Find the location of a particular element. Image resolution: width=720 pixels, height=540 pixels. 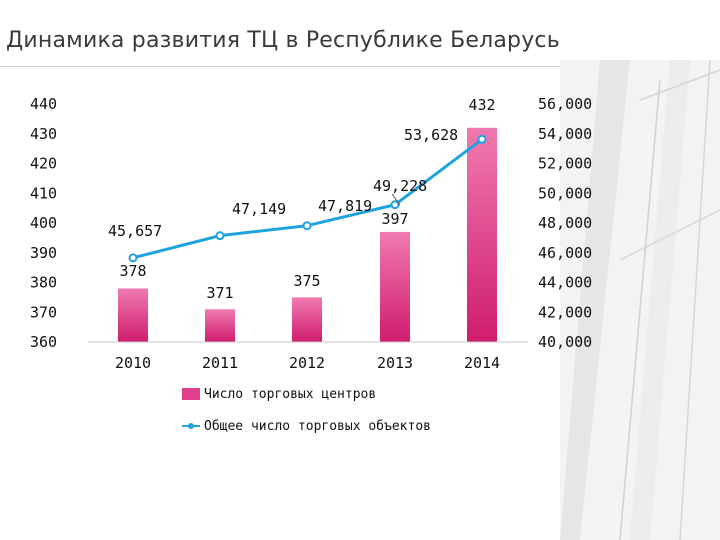

right-tick-label: 44,000 is located at coordinates (565, 283).